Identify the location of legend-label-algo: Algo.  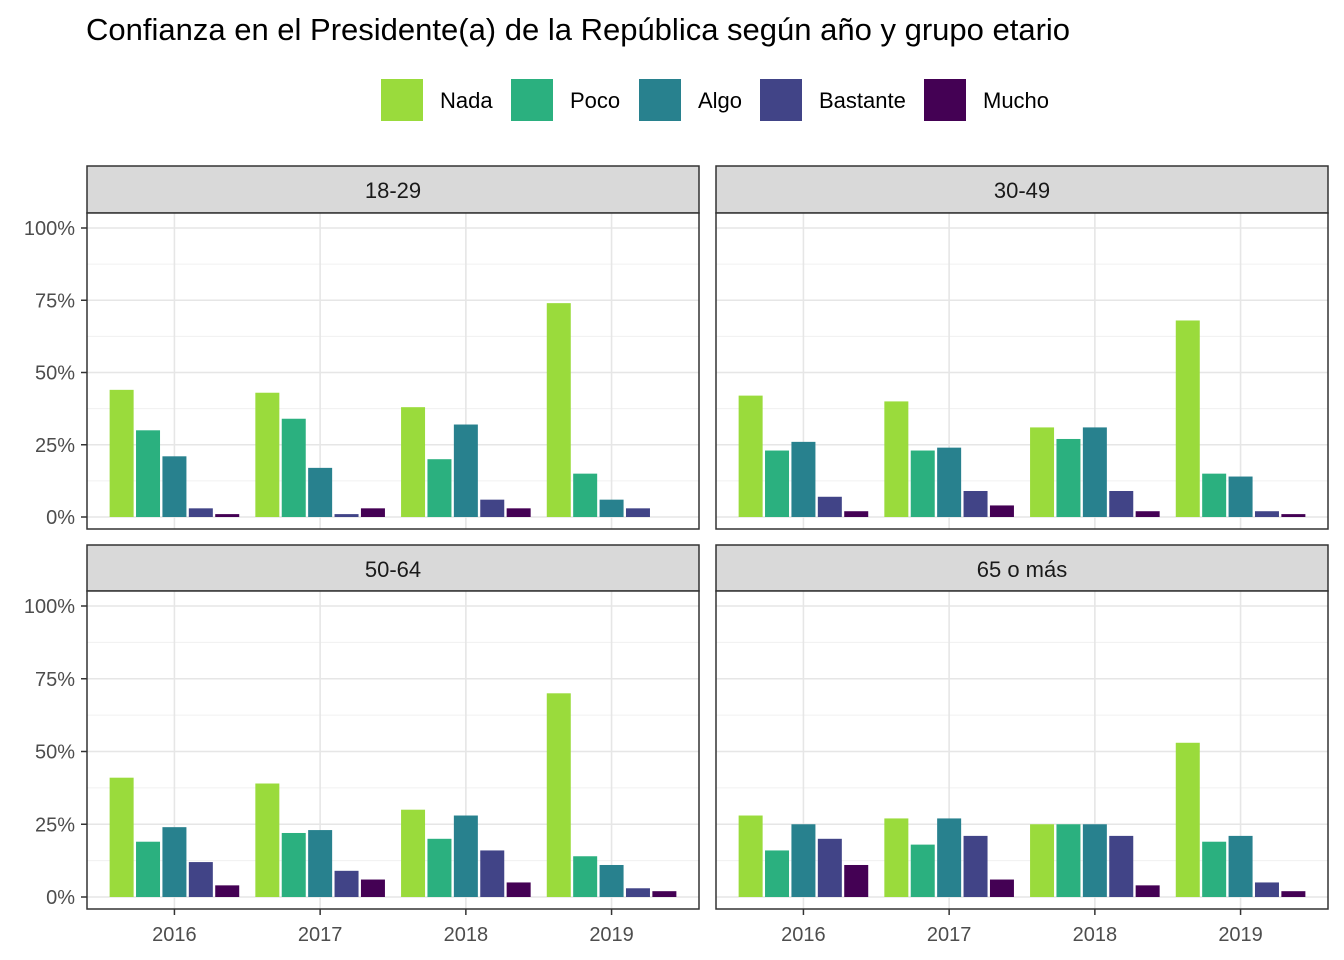
(720, 100).